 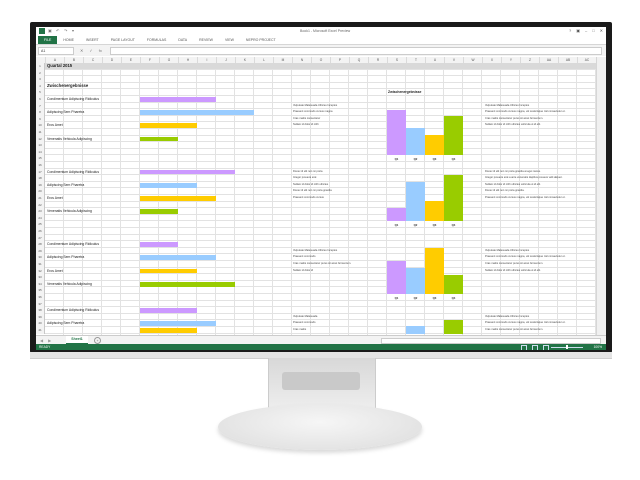 What do you see at coordinates (586, 30) in the screenshot?
I see `minimize-icon: –` at bounding box center [586, 30].